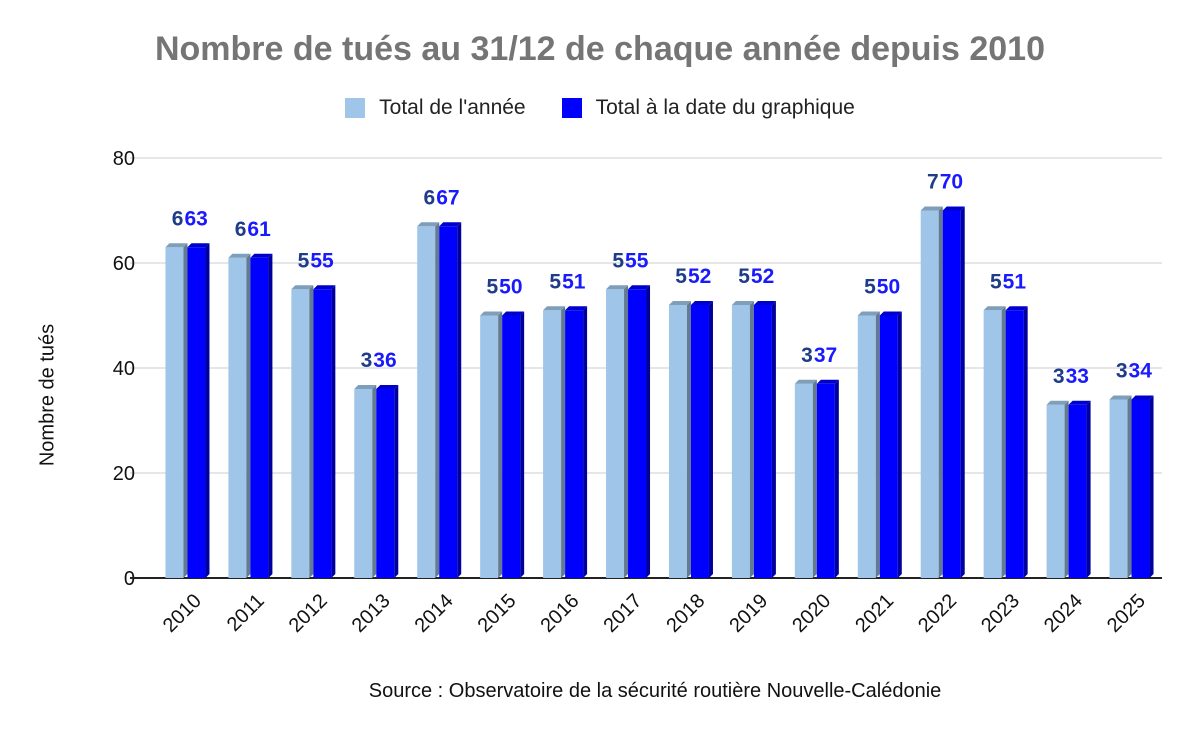  I want to click on value-label-date: 55, so click(322, 260).